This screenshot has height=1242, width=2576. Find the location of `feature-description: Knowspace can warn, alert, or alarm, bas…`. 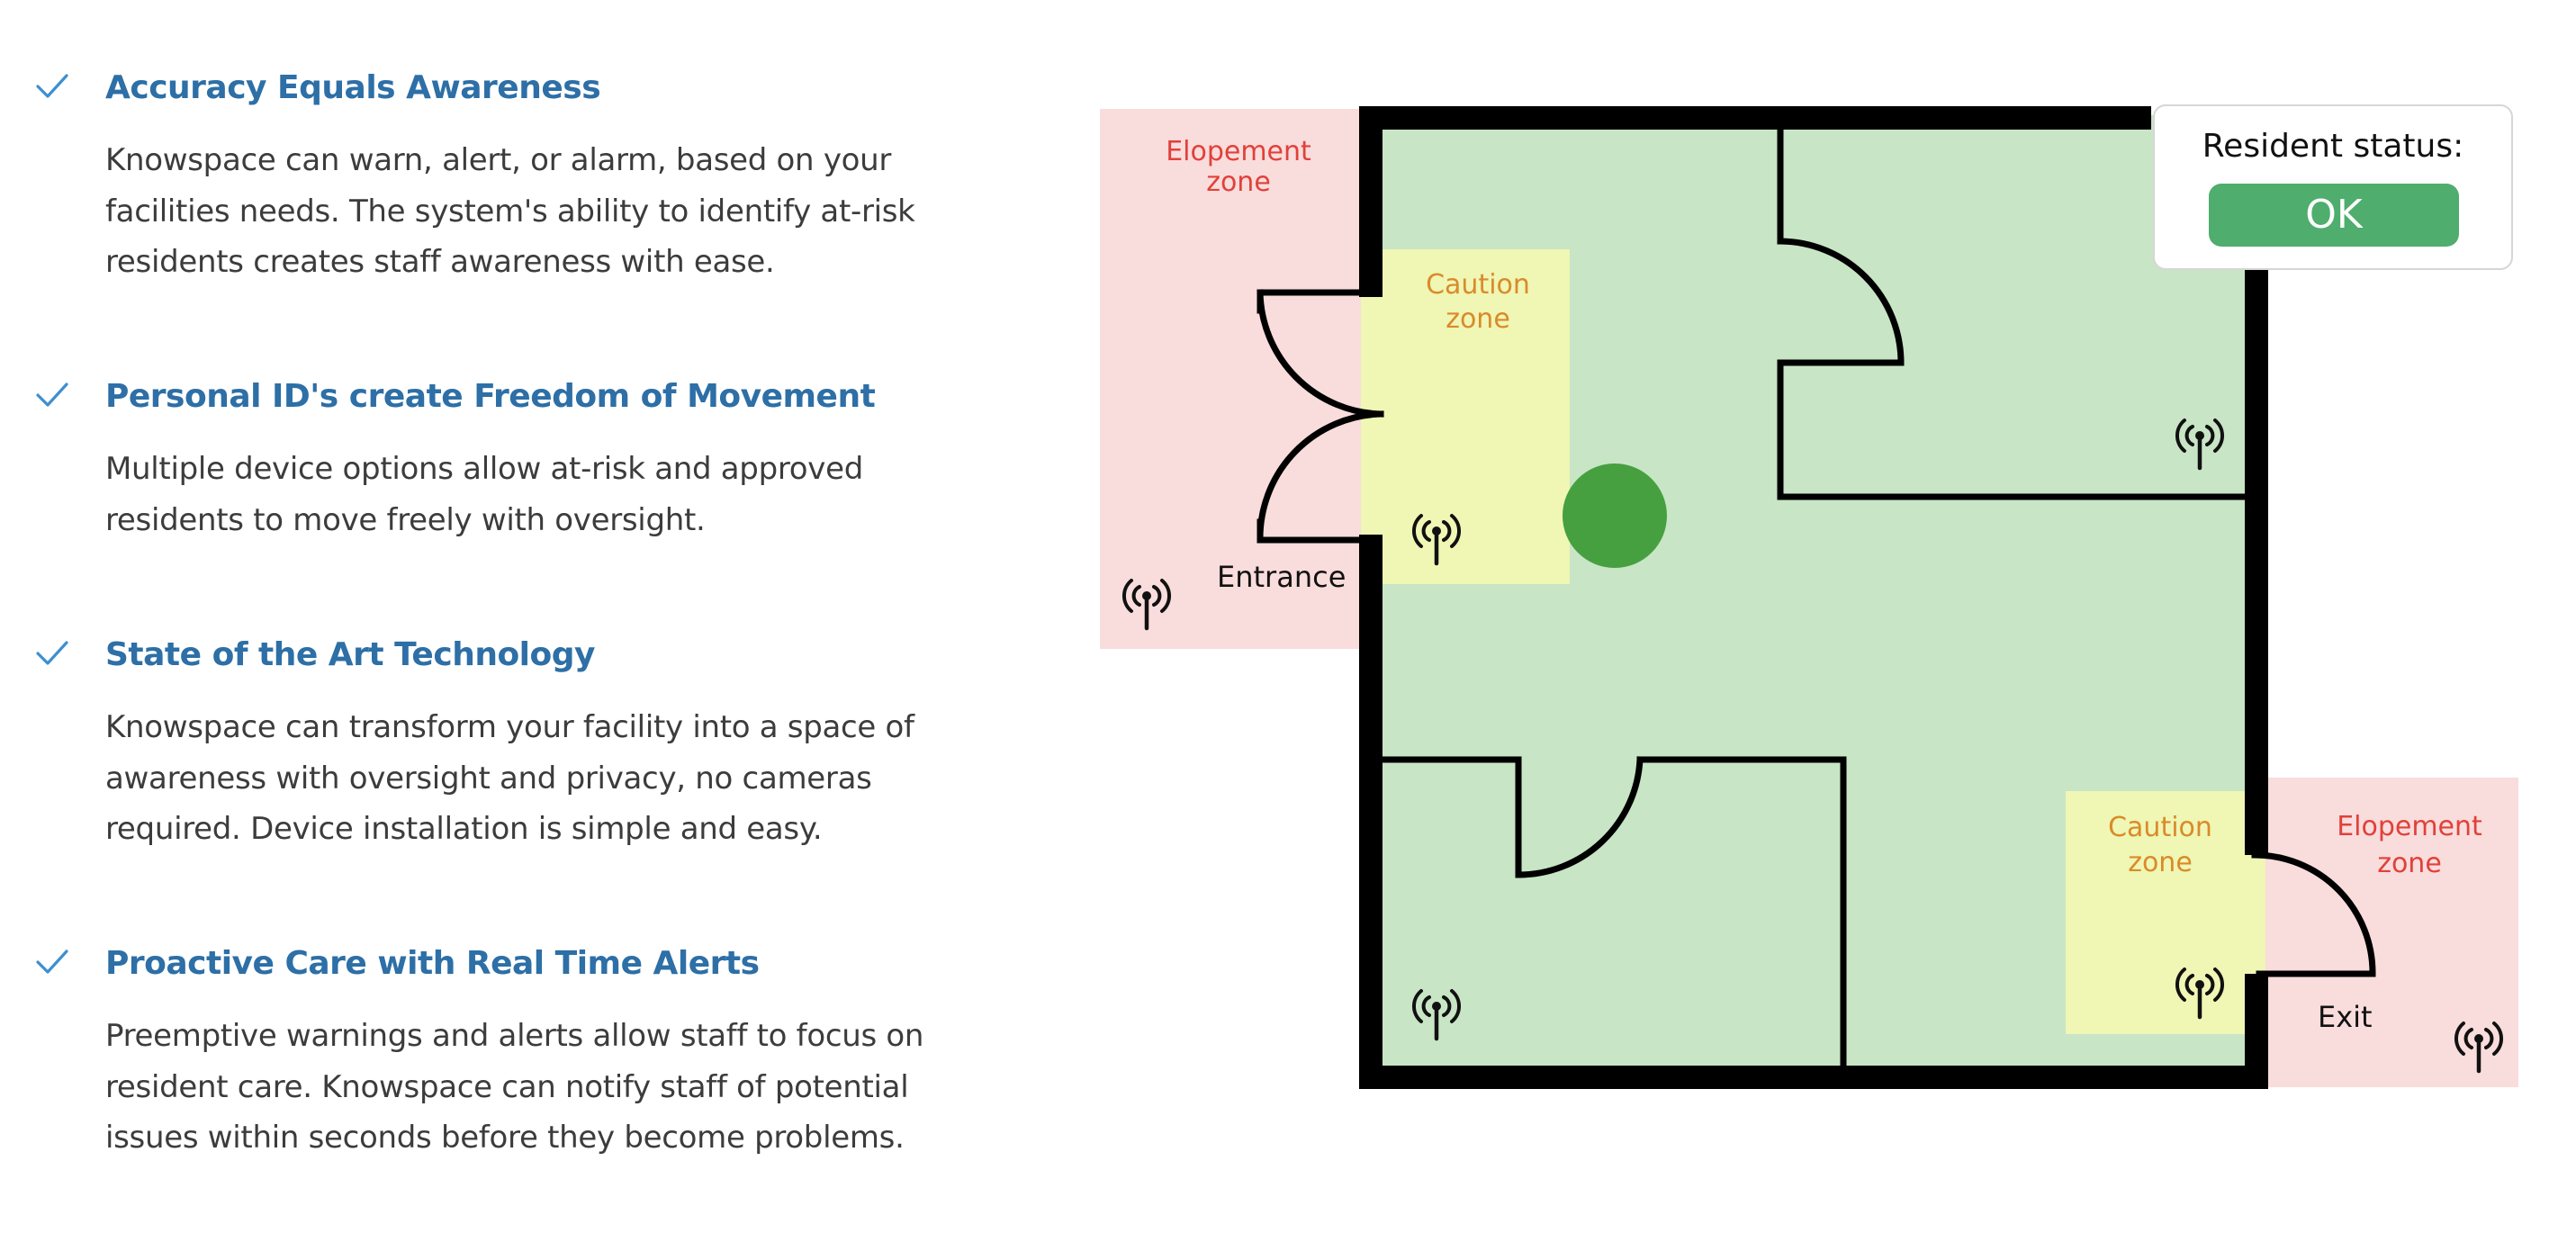

feature-description: Knowspace can warn, alert, or alarm, bas… is located at coordinates (510, 211).